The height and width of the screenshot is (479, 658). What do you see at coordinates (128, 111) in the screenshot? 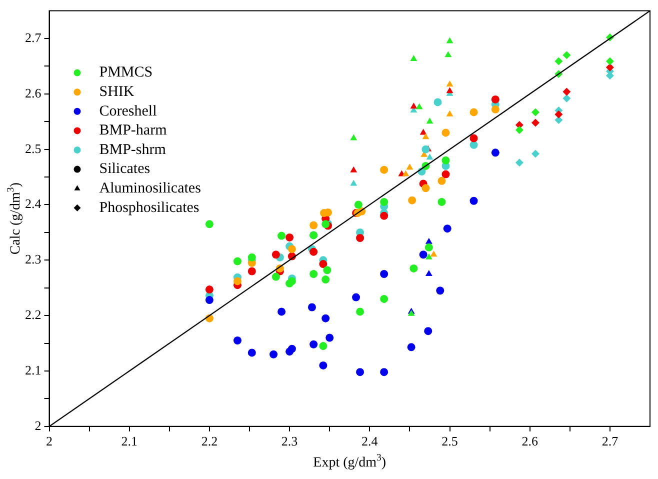
I see `legend-label: Coreshell` at bounding box center [128, 111].